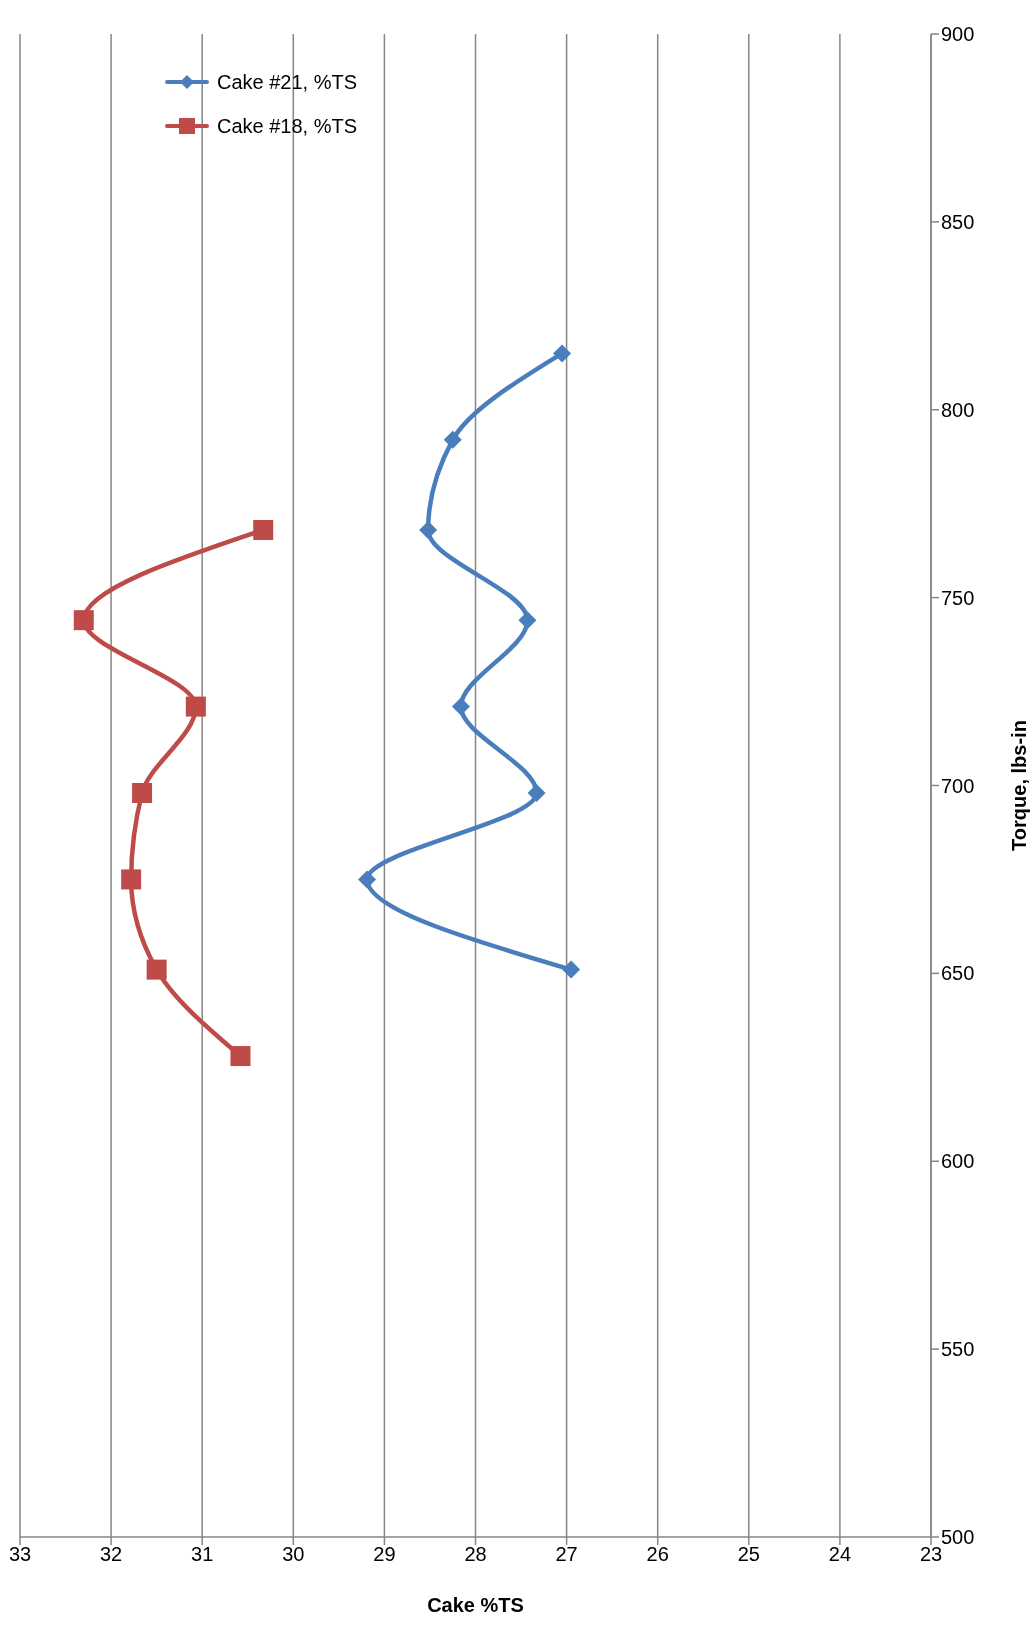 This screenshot has width=1034, height=1637. What do you see at coordinates (840, 1554) in the screenshot?
I see `x-tick-label: 24` at bounding box center [840, 1554].